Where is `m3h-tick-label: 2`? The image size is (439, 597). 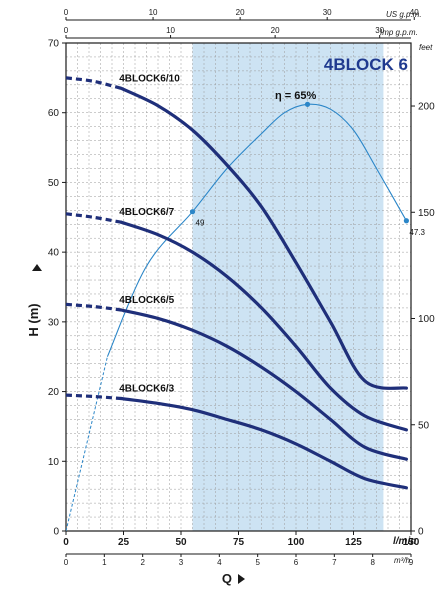 m3h-tick-label: 2 is located at coordinates (142, 562).